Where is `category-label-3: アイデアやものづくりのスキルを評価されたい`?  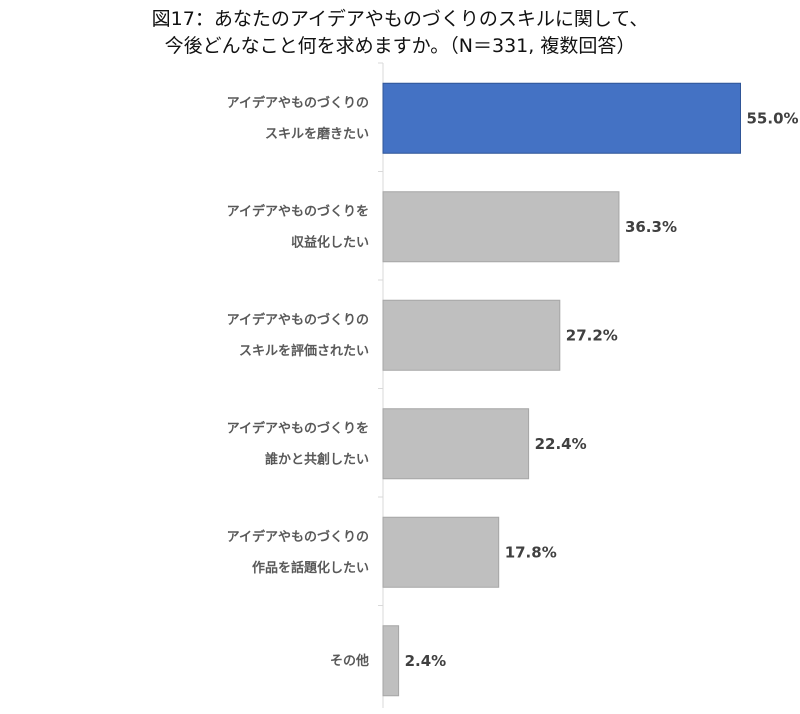 category-label-3: アイデアやものづくりのスキルを評価されたい is located at coordinates (298, 335).